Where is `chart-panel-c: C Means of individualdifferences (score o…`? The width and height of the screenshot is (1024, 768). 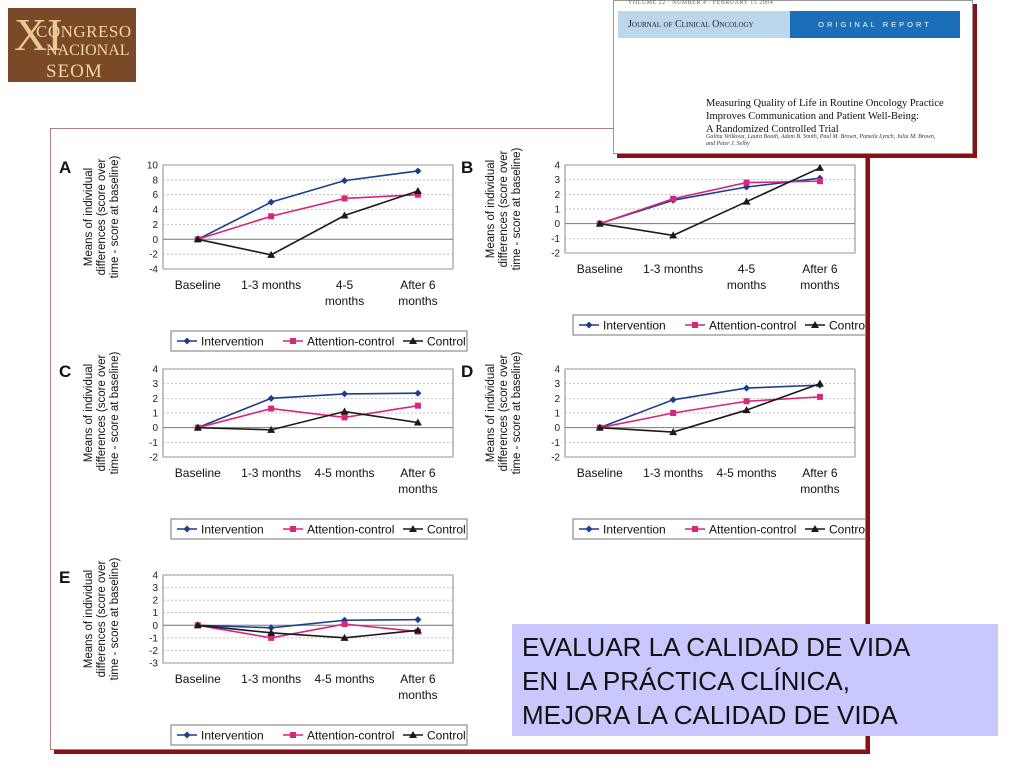
chart-panel-c: C Means of individualdifferences (score o… is located at coordinates (263, 445).